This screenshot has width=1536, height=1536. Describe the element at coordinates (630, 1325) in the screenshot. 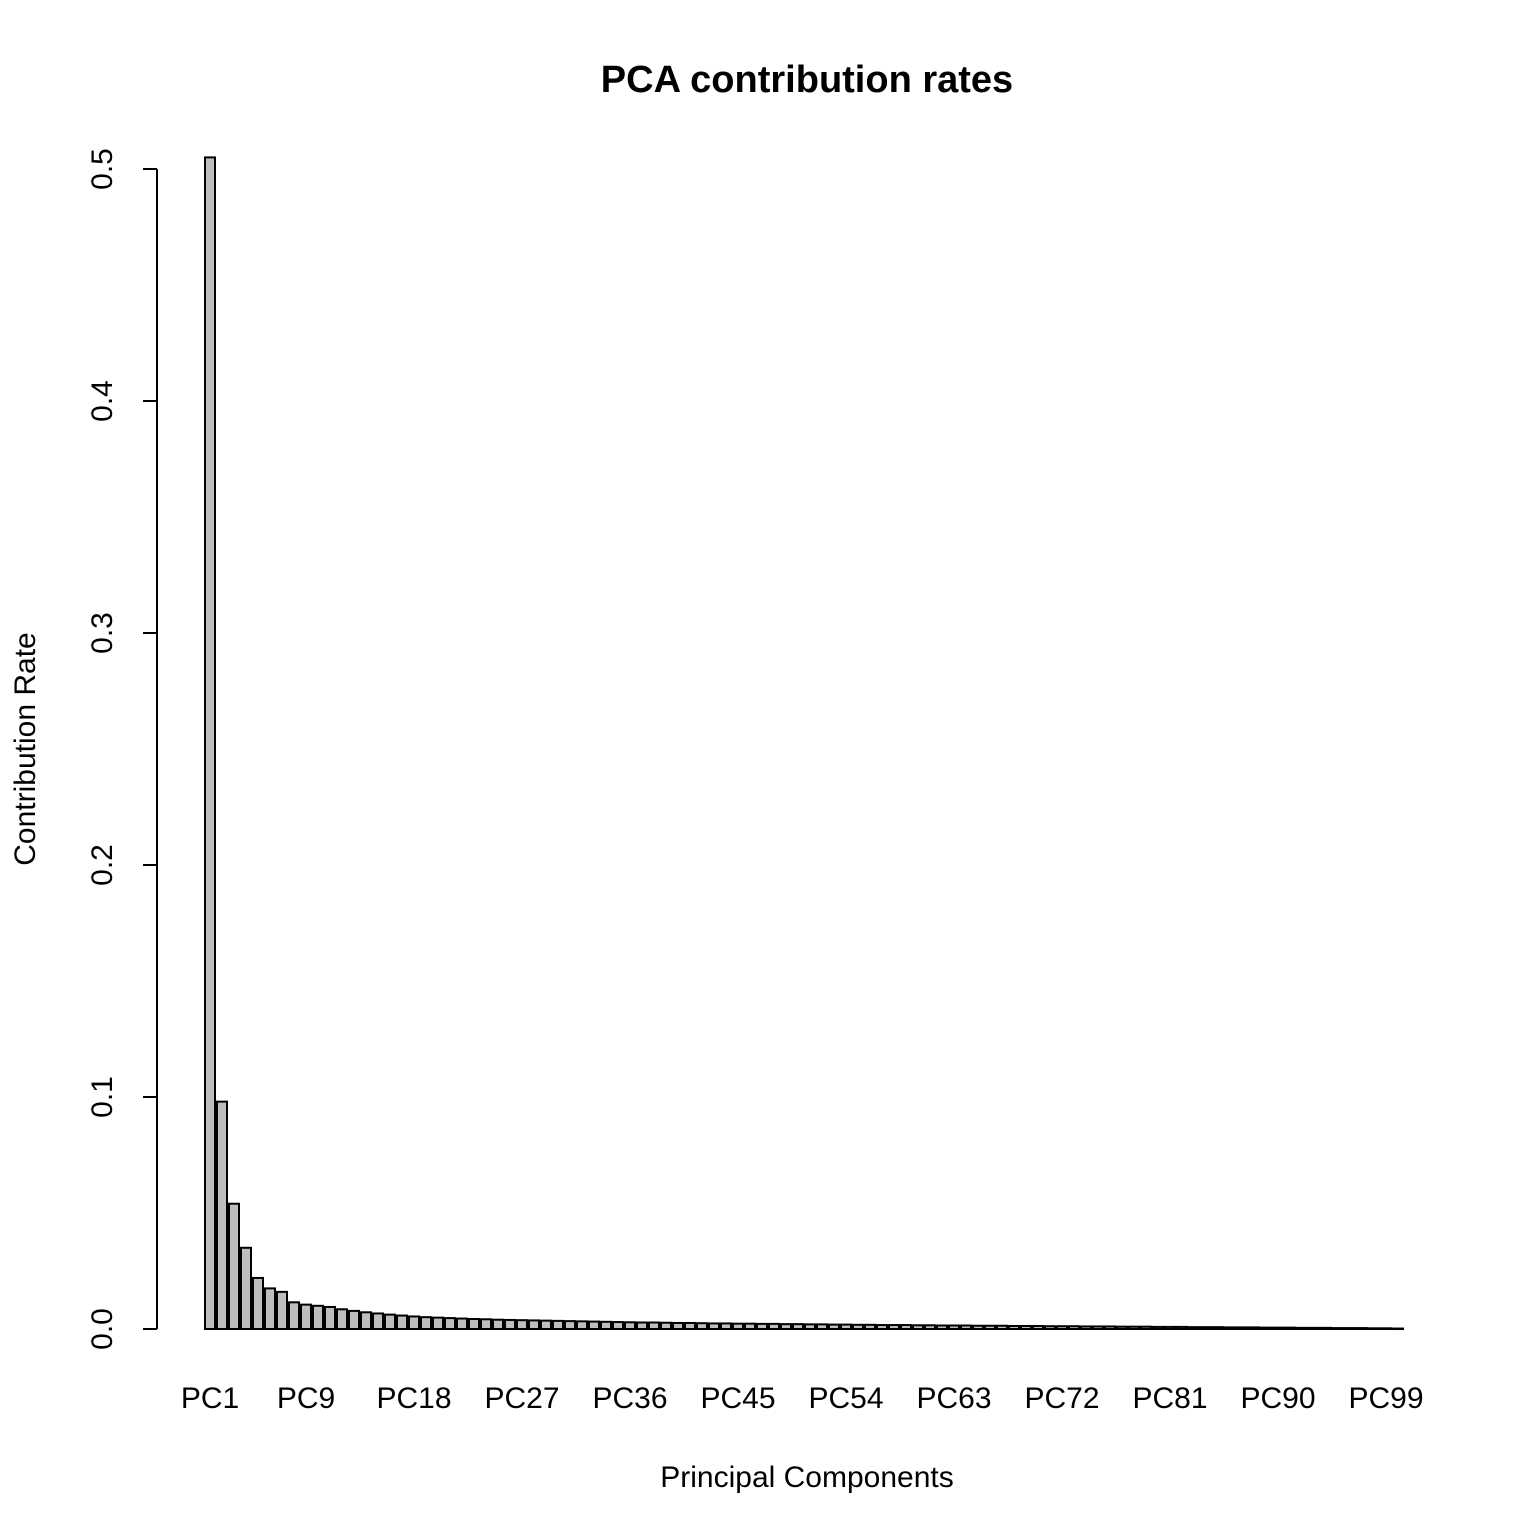

I see `bar-pc36` at that location.